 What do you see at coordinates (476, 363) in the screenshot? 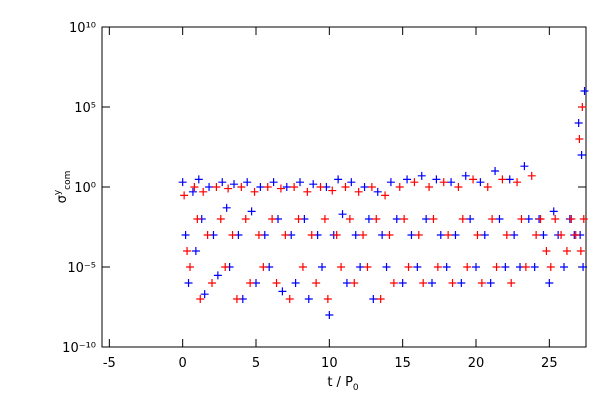
I see `x-tick-label: 20` at bounding box center [476, 363].